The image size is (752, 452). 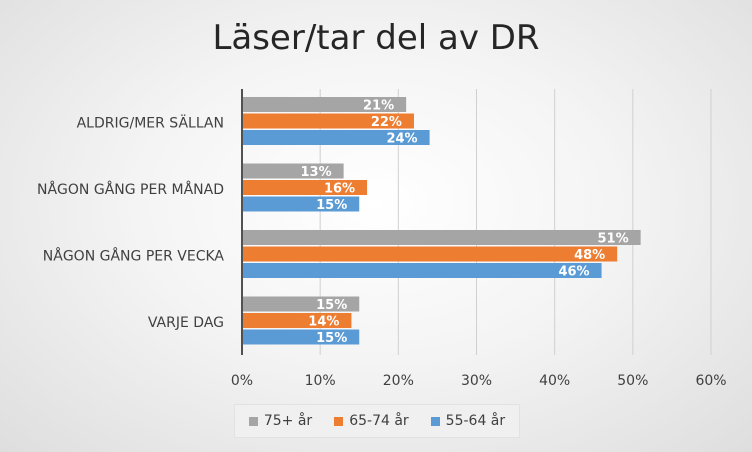 What do you see at coordinates (323, 322) in the screenshot?
I see `data-label: 14%` at bounding box center [323, 322].